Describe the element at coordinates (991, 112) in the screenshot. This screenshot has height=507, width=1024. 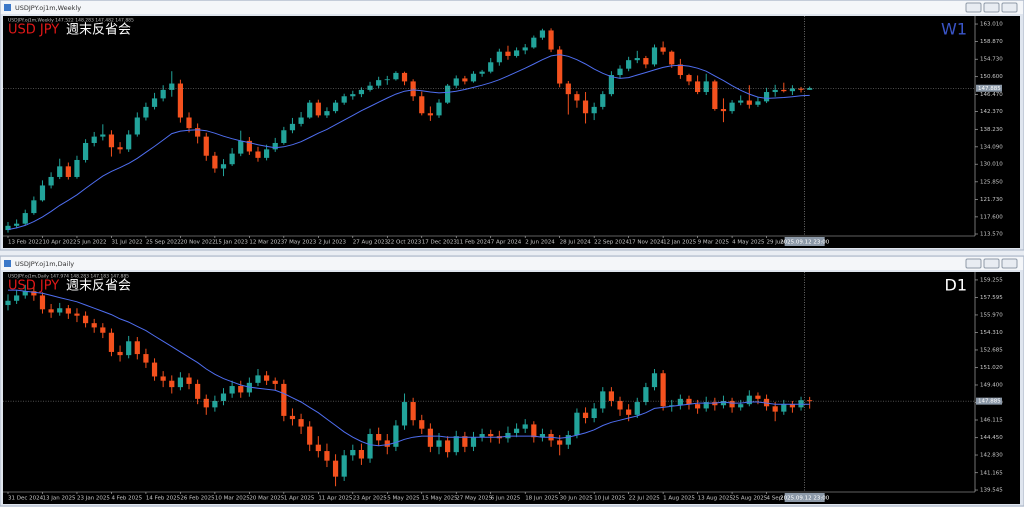
I see `y-tick-label: 142.370` at that location.